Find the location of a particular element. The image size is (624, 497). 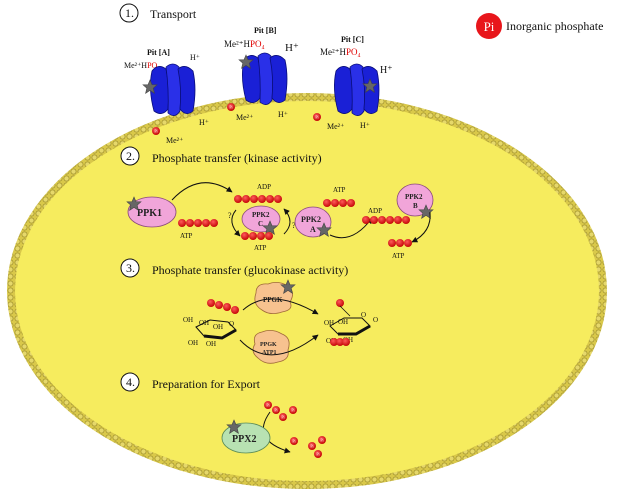

step-2-number-circle is located at coordinates (130, 156).